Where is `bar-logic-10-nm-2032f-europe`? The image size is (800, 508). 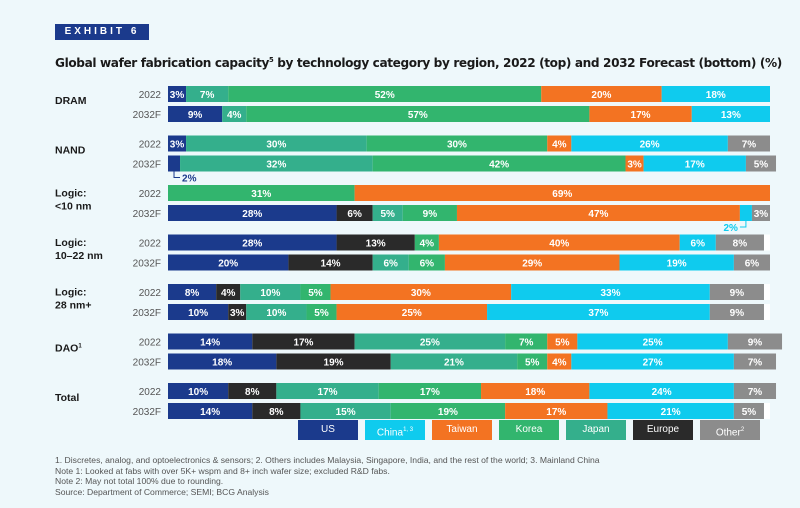
bar-logic-10-nm-2032f-europe is located at coordinates (354, 213).